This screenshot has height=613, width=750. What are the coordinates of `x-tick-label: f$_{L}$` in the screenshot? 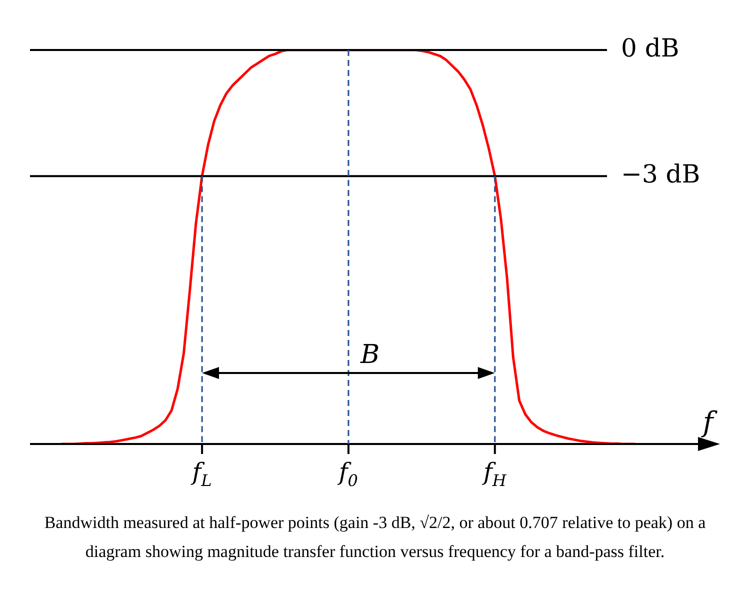 It's located at (202, 474).